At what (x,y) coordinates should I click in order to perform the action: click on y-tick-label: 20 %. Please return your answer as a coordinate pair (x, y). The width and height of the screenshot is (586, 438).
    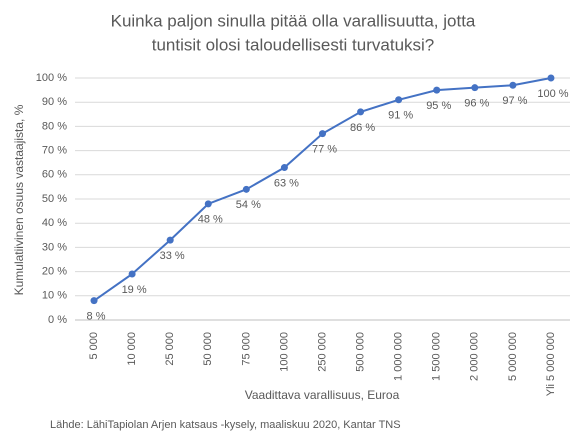
    Looking at the image, I should click on (54, 272).